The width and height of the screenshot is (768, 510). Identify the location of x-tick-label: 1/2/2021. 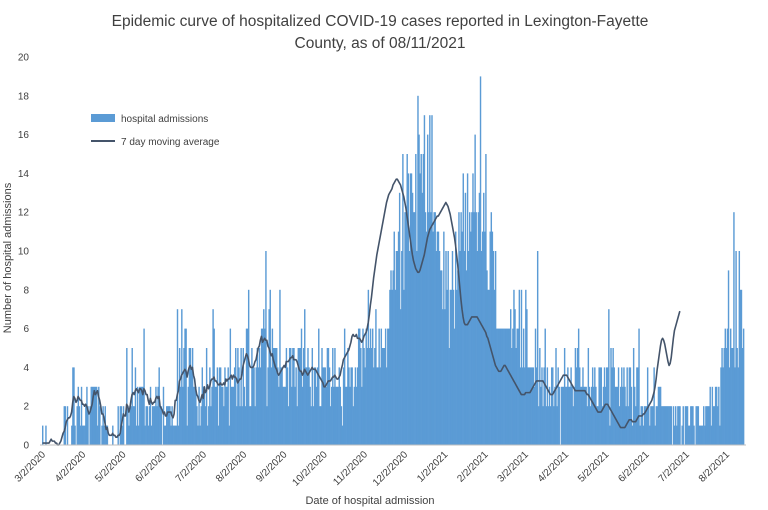
(433, 467).